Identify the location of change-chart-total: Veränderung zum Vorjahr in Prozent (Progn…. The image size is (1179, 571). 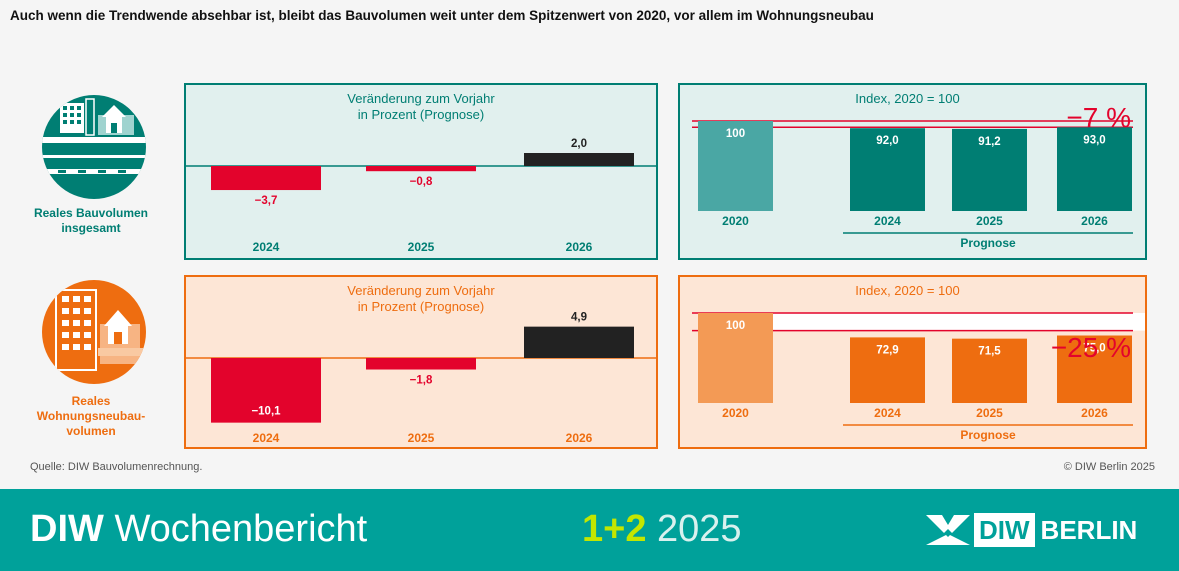
(421, 171).